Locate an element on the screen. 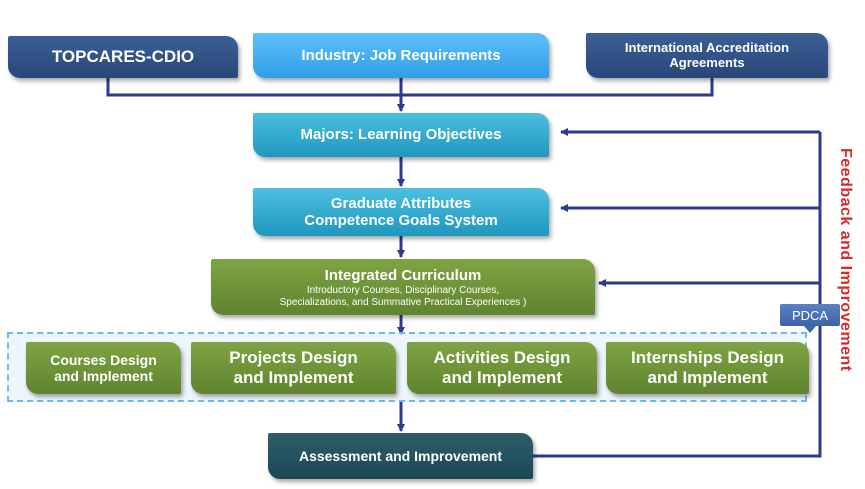 This screenshot has width=865, height=489. pdca-label: PDCA is located at coordinates (810, 315).